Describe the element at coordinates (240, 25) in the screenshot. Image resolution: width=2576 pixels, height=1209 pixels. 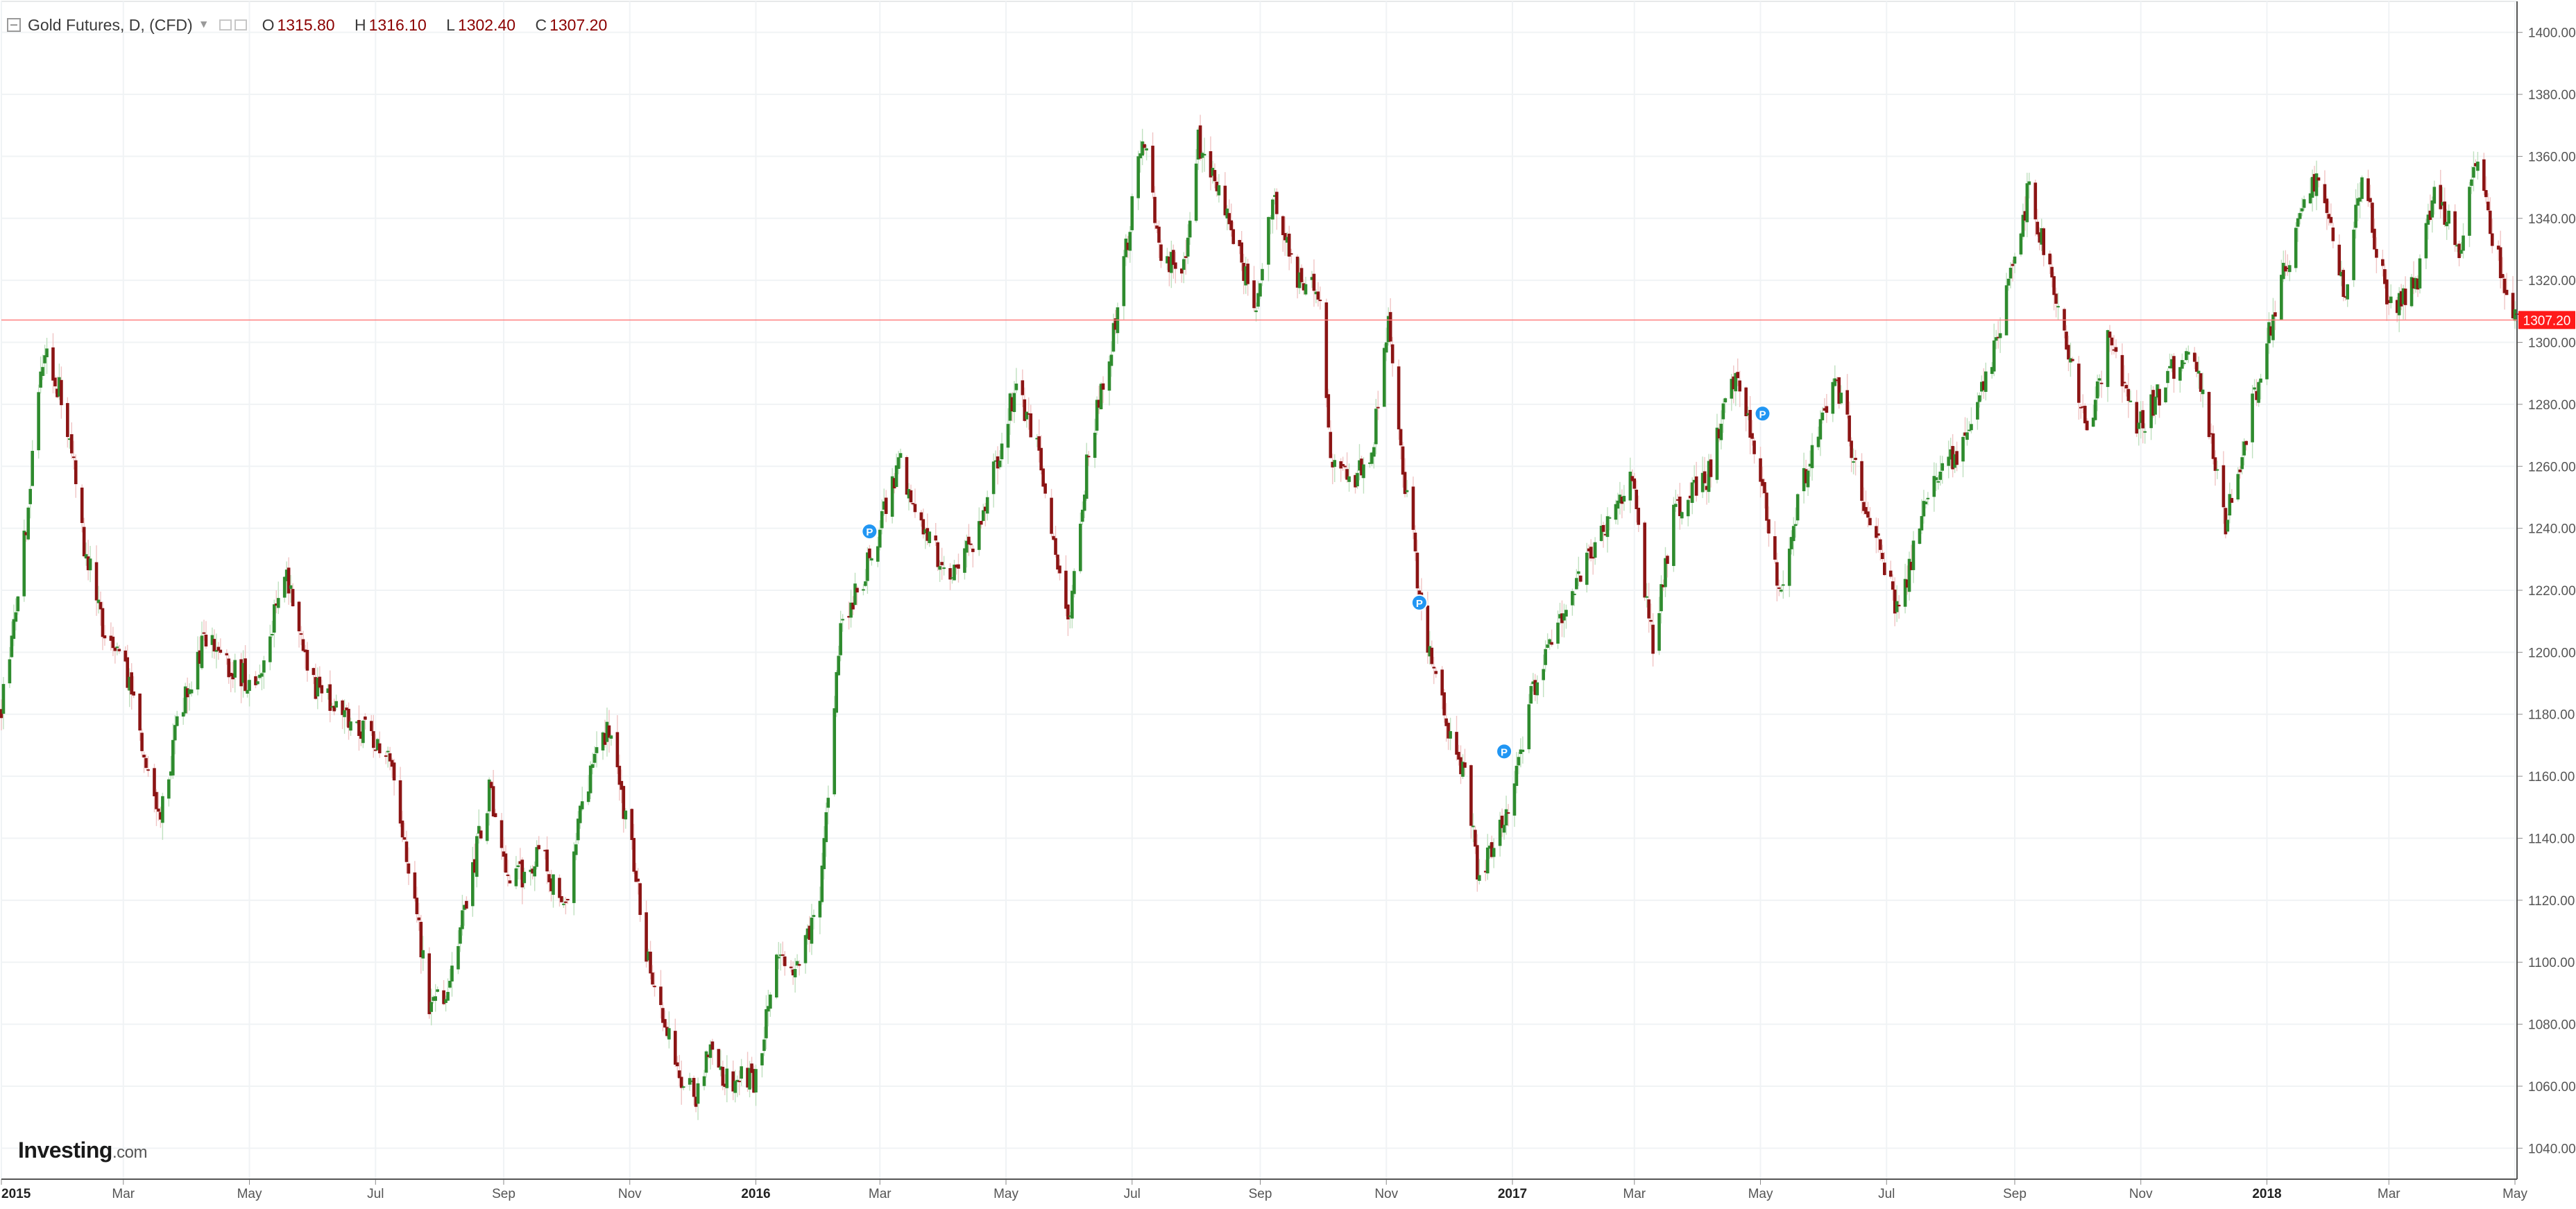
I see `close-icon` at that location.